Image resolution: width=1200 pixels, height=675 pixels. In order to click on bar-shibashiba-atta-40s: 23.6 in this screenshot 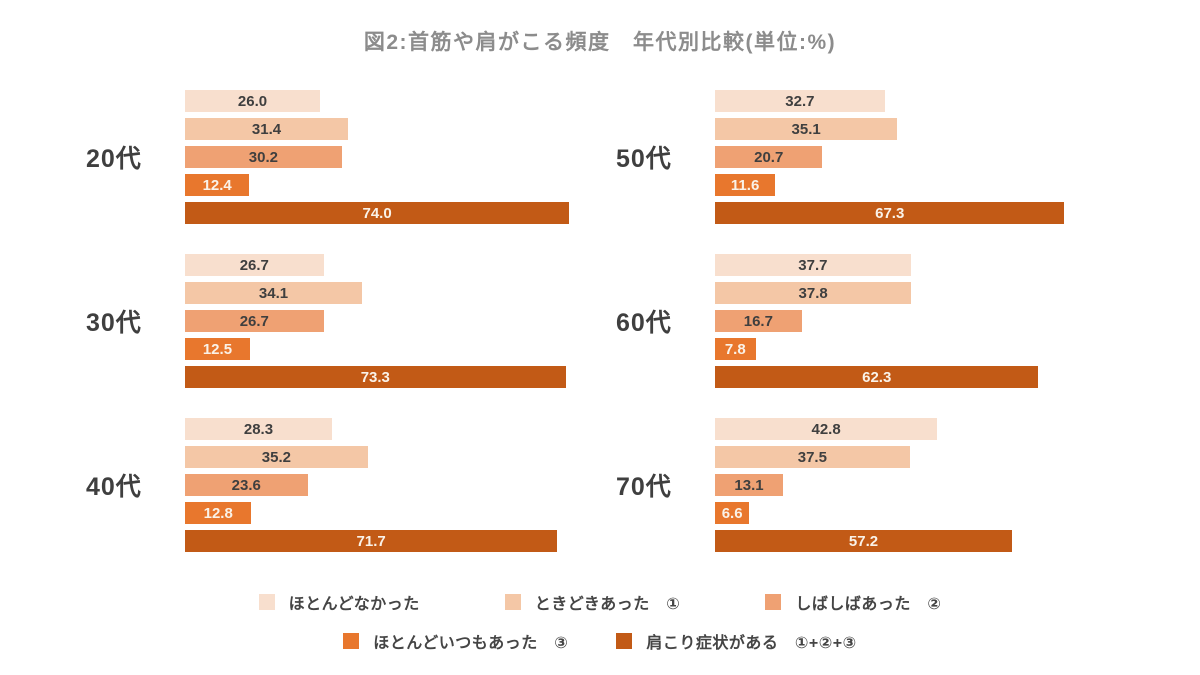, I will do `click(246, 485)`.